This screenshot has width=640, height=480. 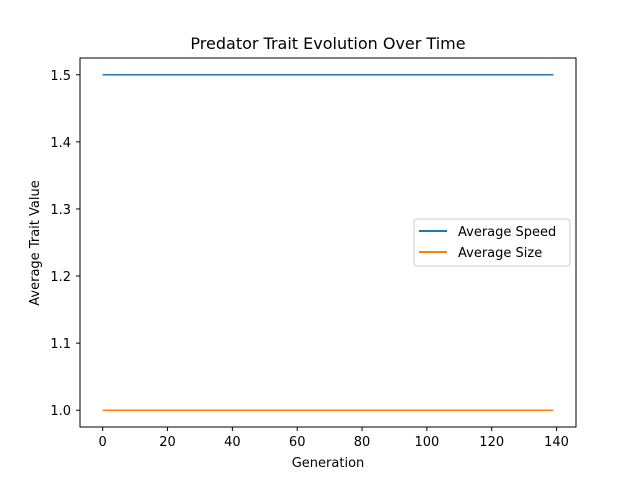 I want to click on y-tick-label: 1.2, so click(x=60, y=277).